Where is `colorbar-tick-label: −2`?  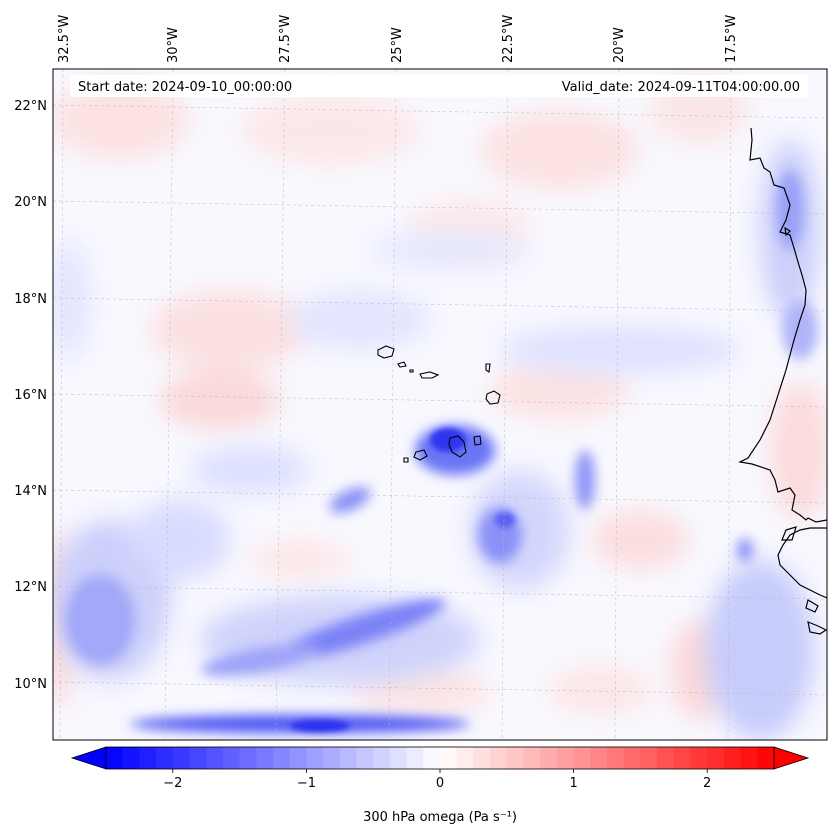
colorbar-tick-label: −2 is located at coordinates (172, 783).